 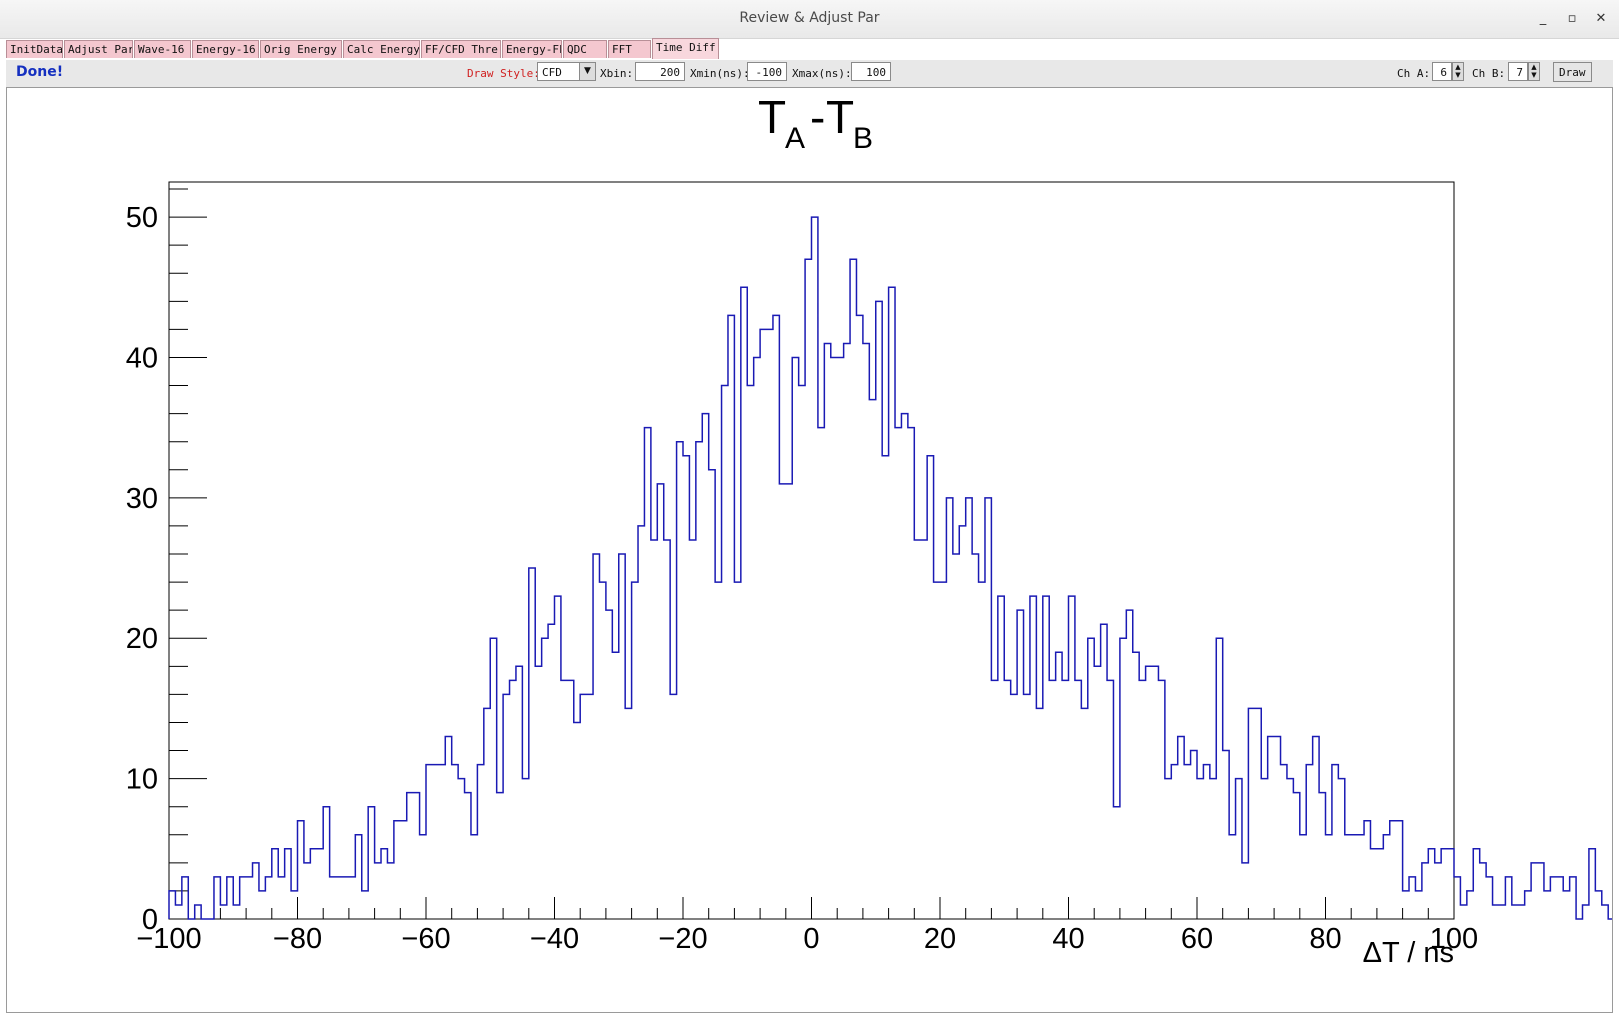 I want to click on tab-fft: FFT, so click(x=629, y=49).